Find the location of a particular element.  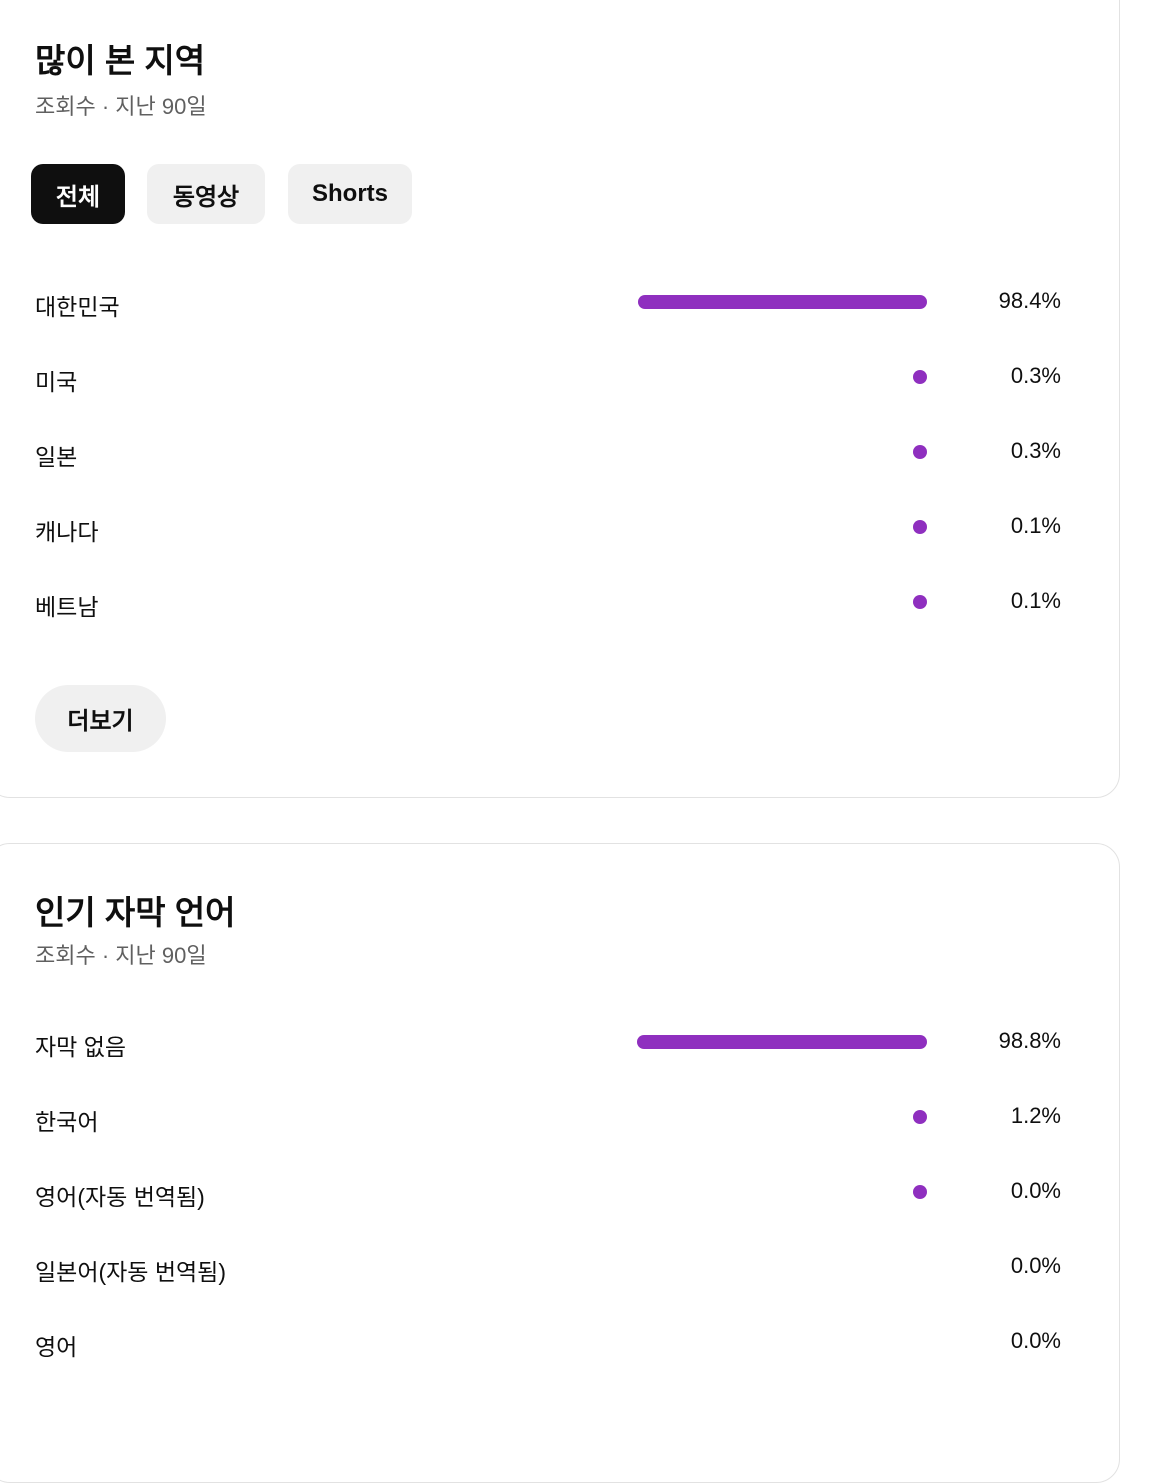

list-item: 일본 0.3% is located at coordinates (555, 452).